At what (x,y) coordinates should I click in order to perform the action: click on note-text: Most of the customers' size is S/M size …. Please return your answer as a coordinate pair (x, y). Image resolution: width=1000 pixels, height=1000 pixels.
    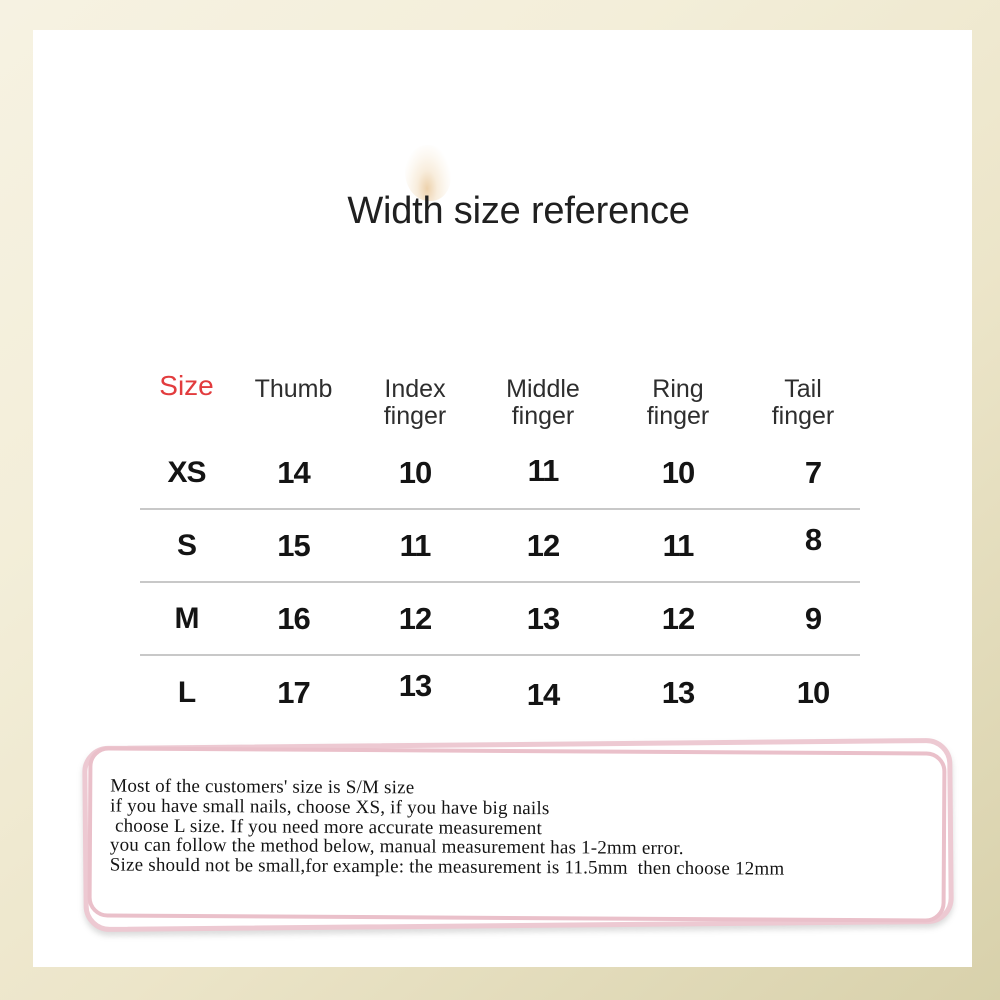
    Looking at the image, I should click on (447, 827).